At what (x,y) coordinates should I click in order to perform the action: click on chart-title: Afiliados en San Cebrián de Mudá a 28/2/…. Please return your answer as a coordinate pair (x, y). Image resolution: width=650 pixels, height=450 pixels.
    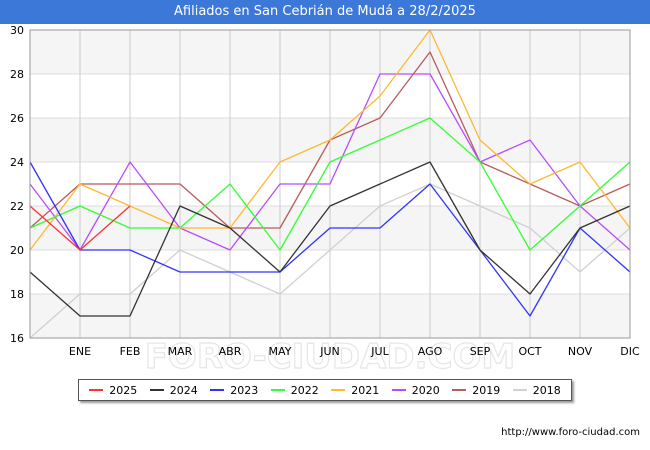
    Looking at the image, I should click on (325, 12).